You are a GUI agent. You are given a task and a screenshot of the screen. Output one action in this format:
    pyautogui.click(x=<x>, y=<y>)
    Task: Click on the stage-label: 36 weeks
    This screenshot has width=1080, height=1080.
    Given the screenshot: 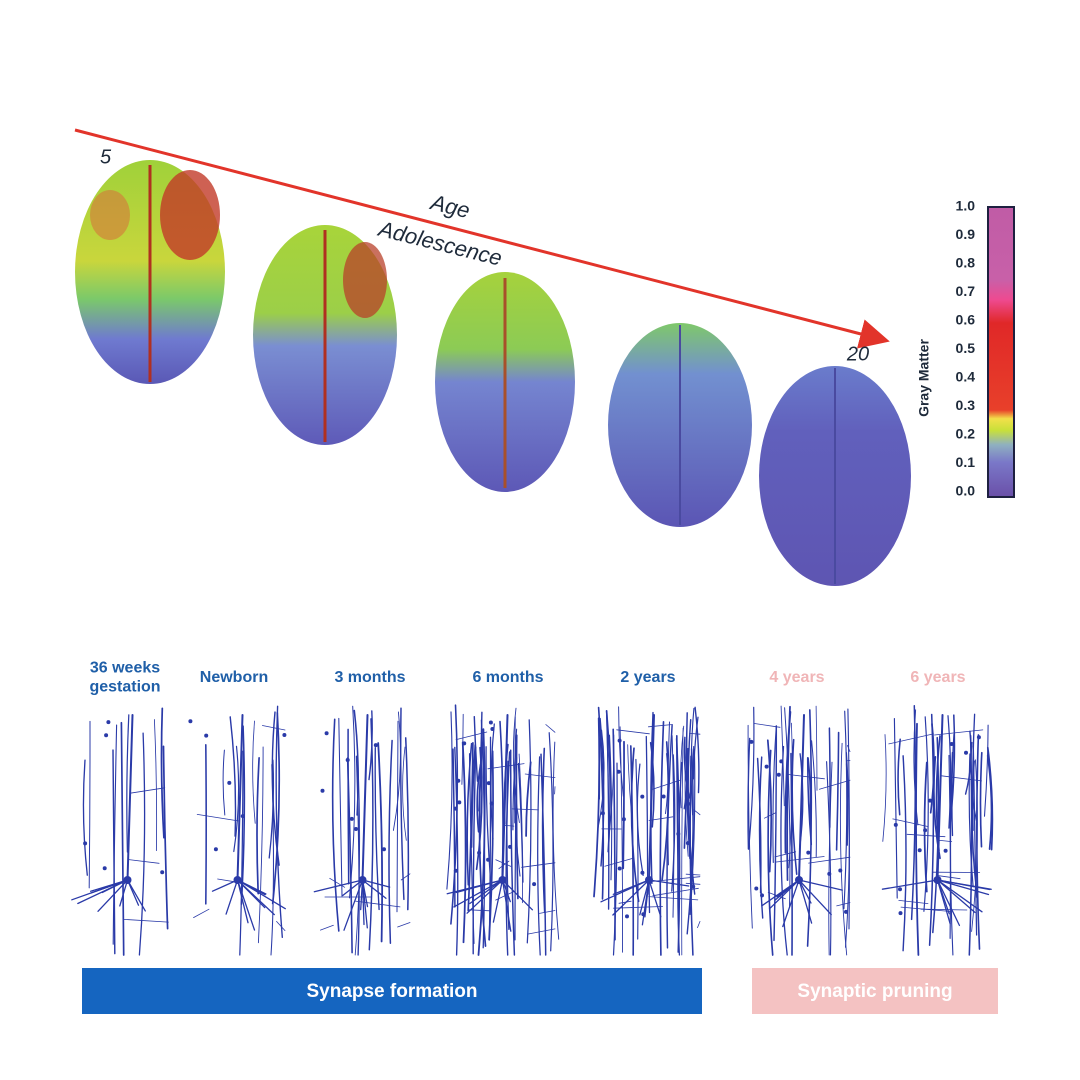 What is the action you would take?
    pyautogui.click(x=125, y=668)
    